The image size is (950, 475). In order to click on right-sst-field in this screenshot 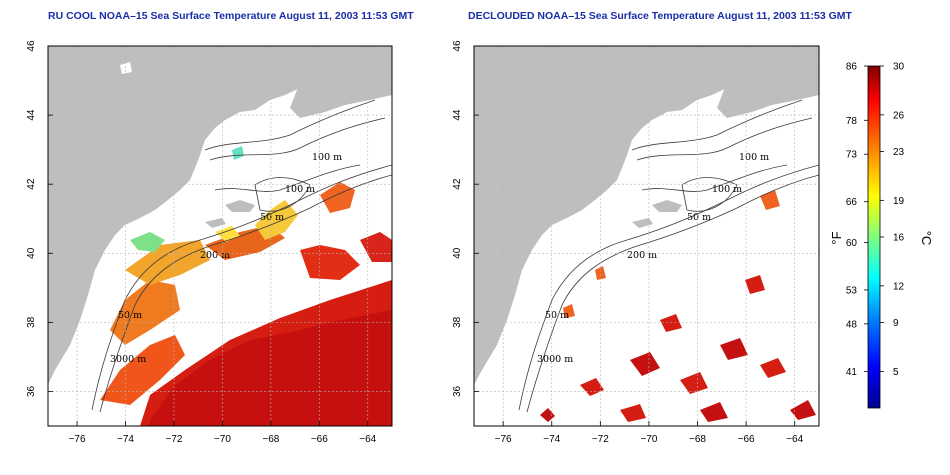, I will do `click(678, 306)`.